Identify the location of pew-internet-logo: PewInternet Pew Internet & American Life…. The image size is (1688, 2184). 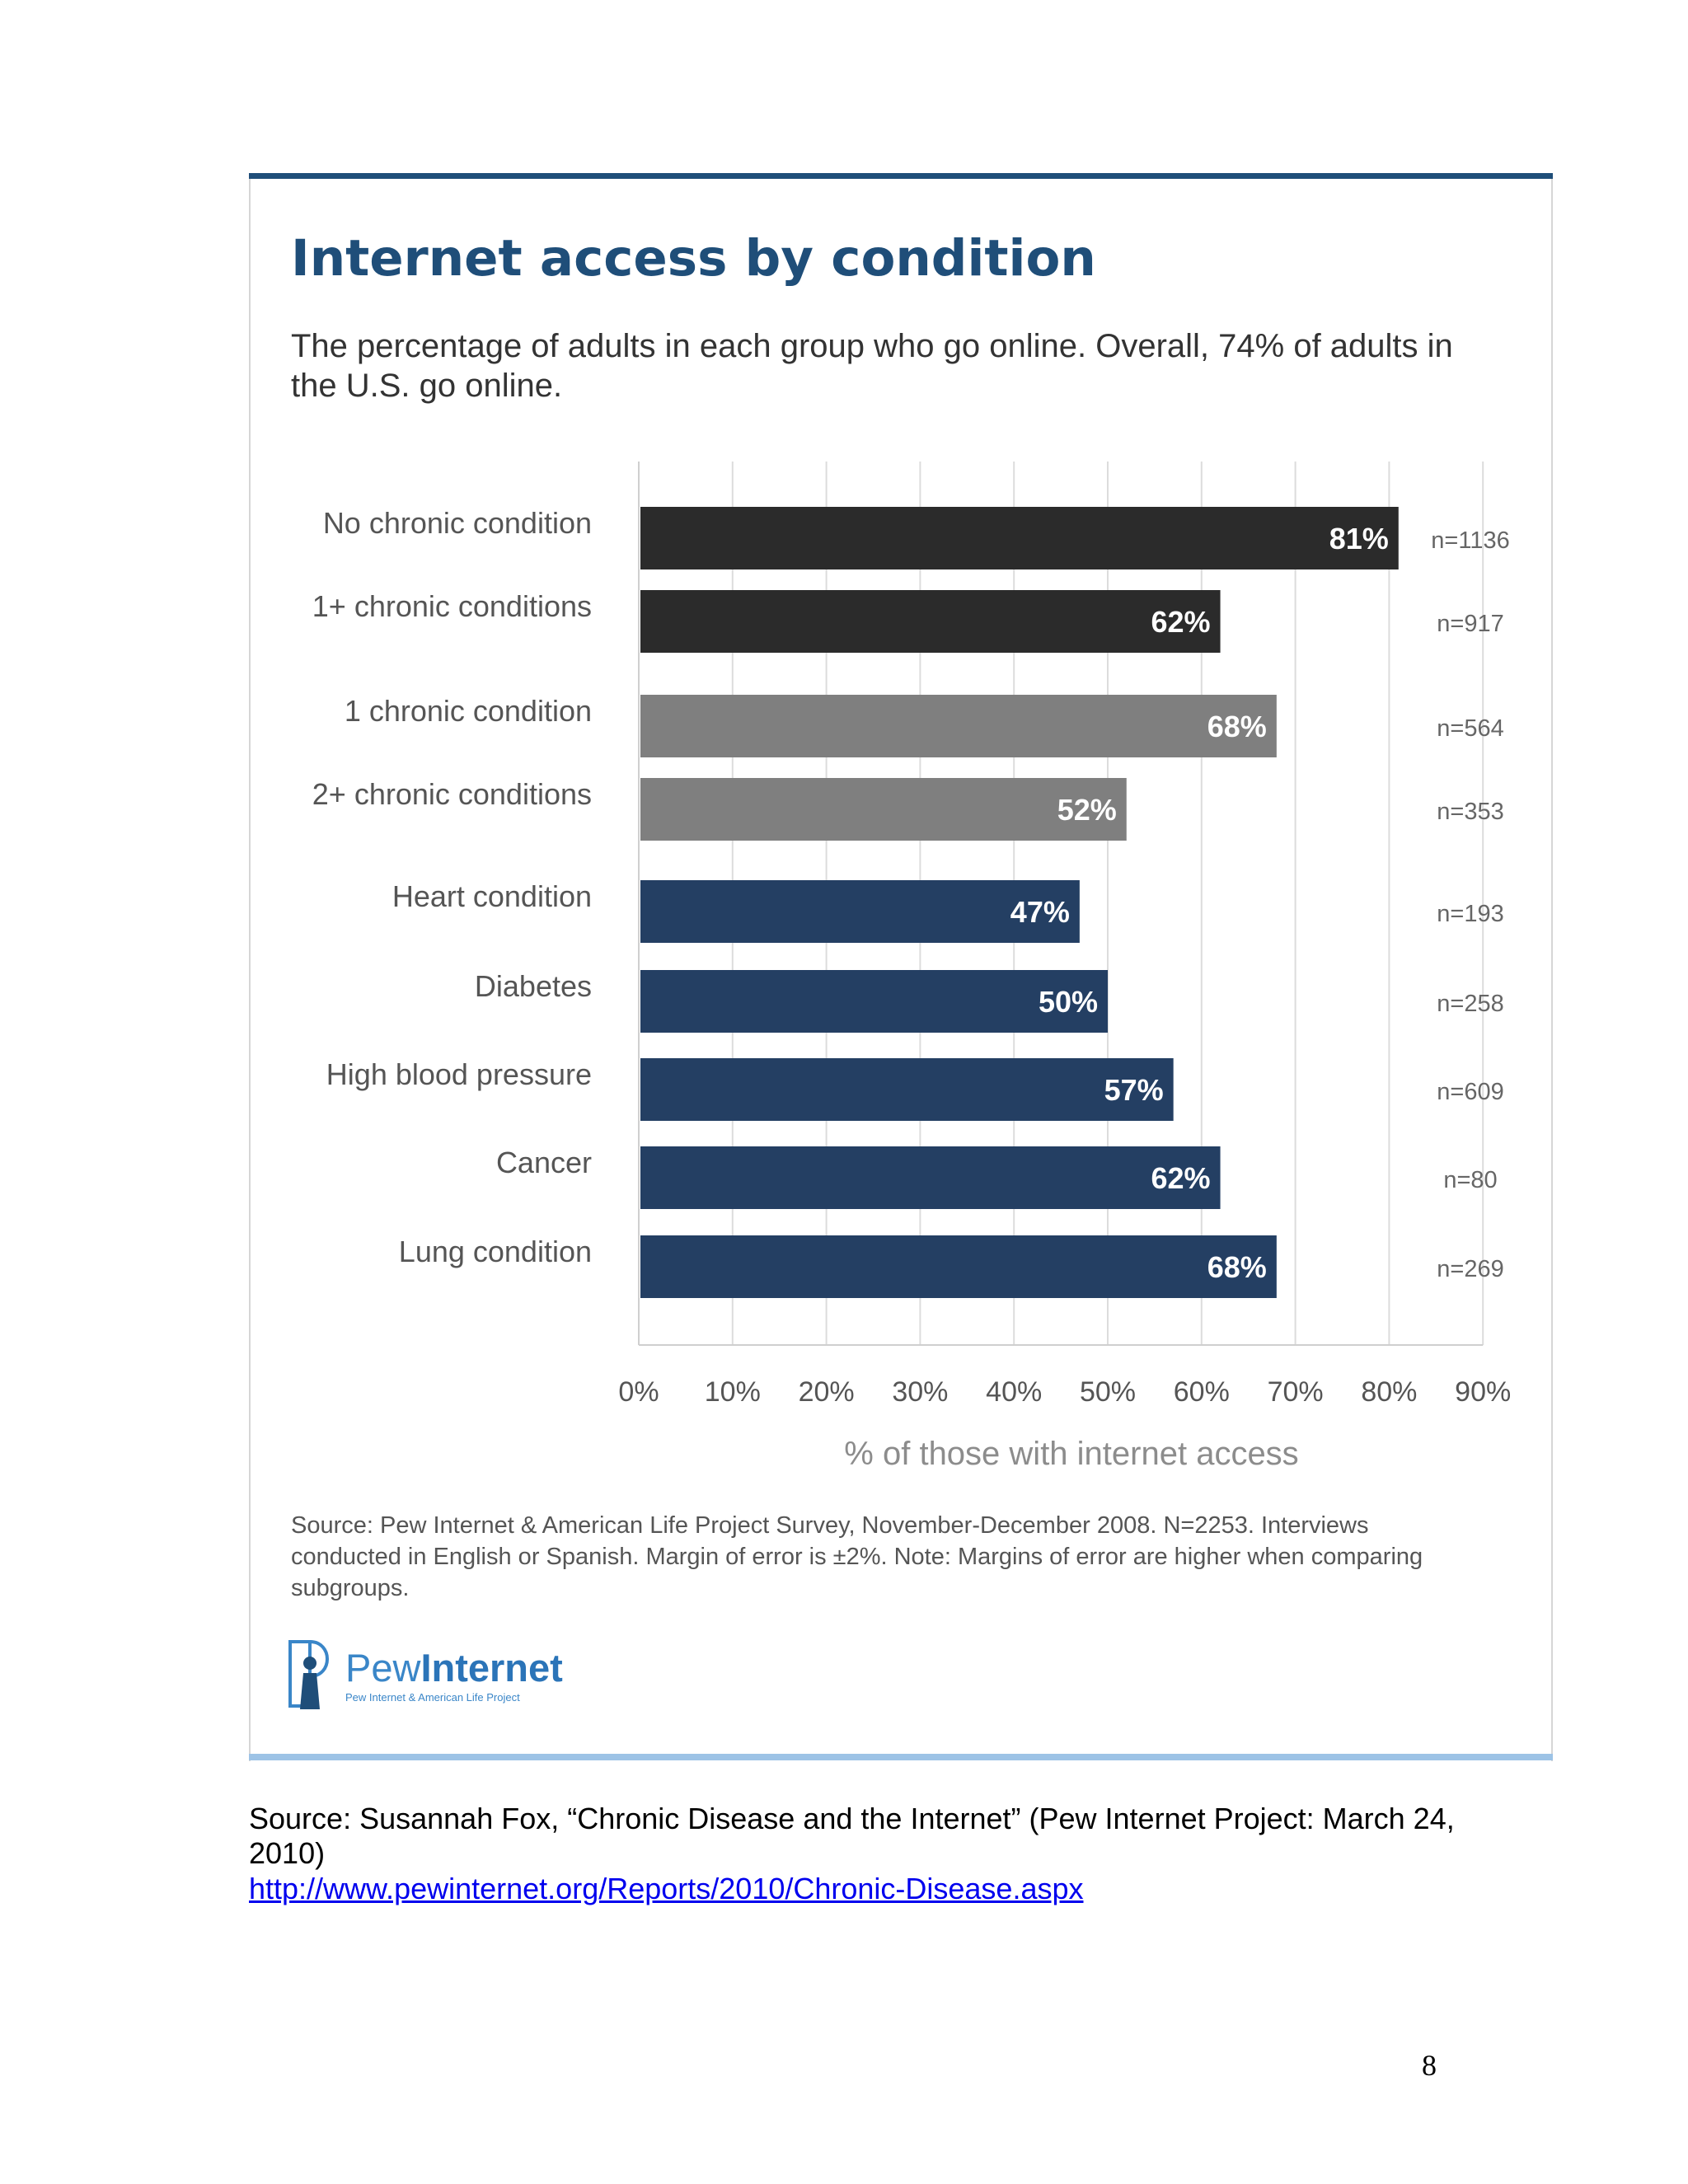
(425, 1676).